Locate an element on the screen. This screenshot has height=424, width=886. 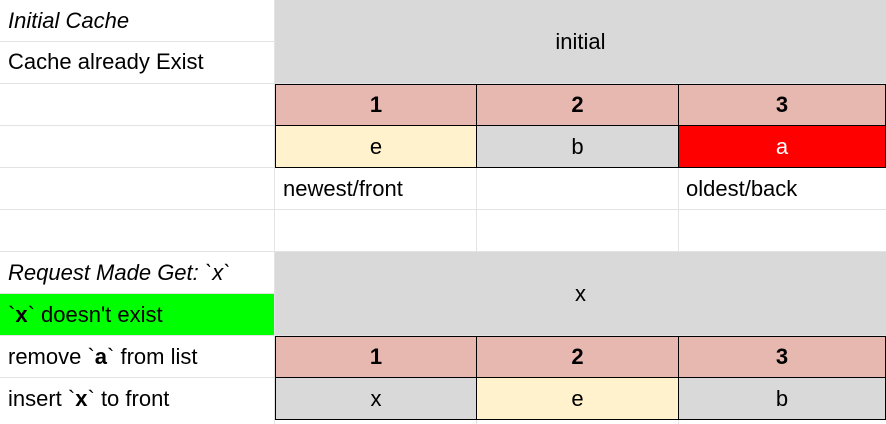
step-text: insert ` is located at coordinates (42, 398).